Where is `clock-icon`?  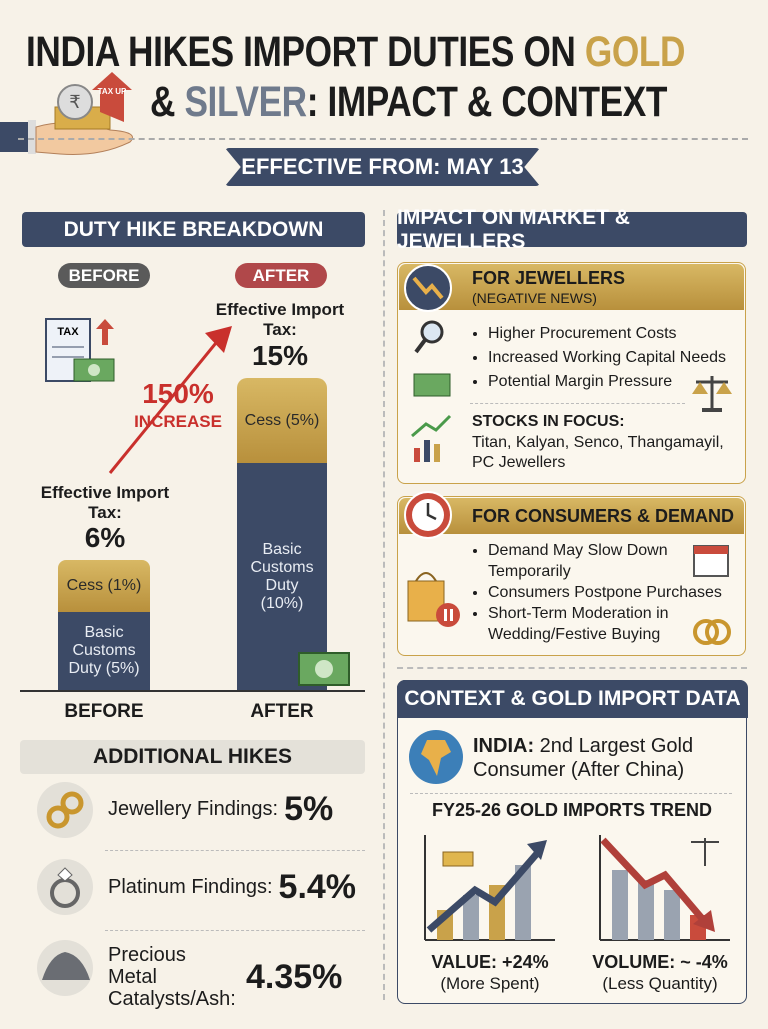 clock-icon is located at coordinates (428, 515).